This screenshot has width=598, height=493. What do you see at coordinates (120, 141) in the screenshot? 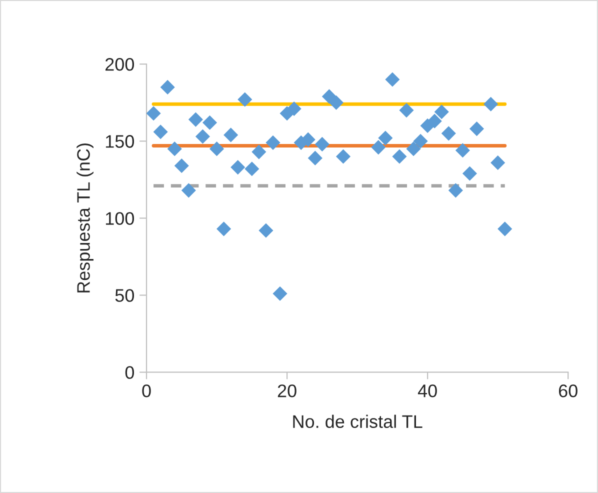
I see `y-tick-label: 150` at bounding box center [120, 141].